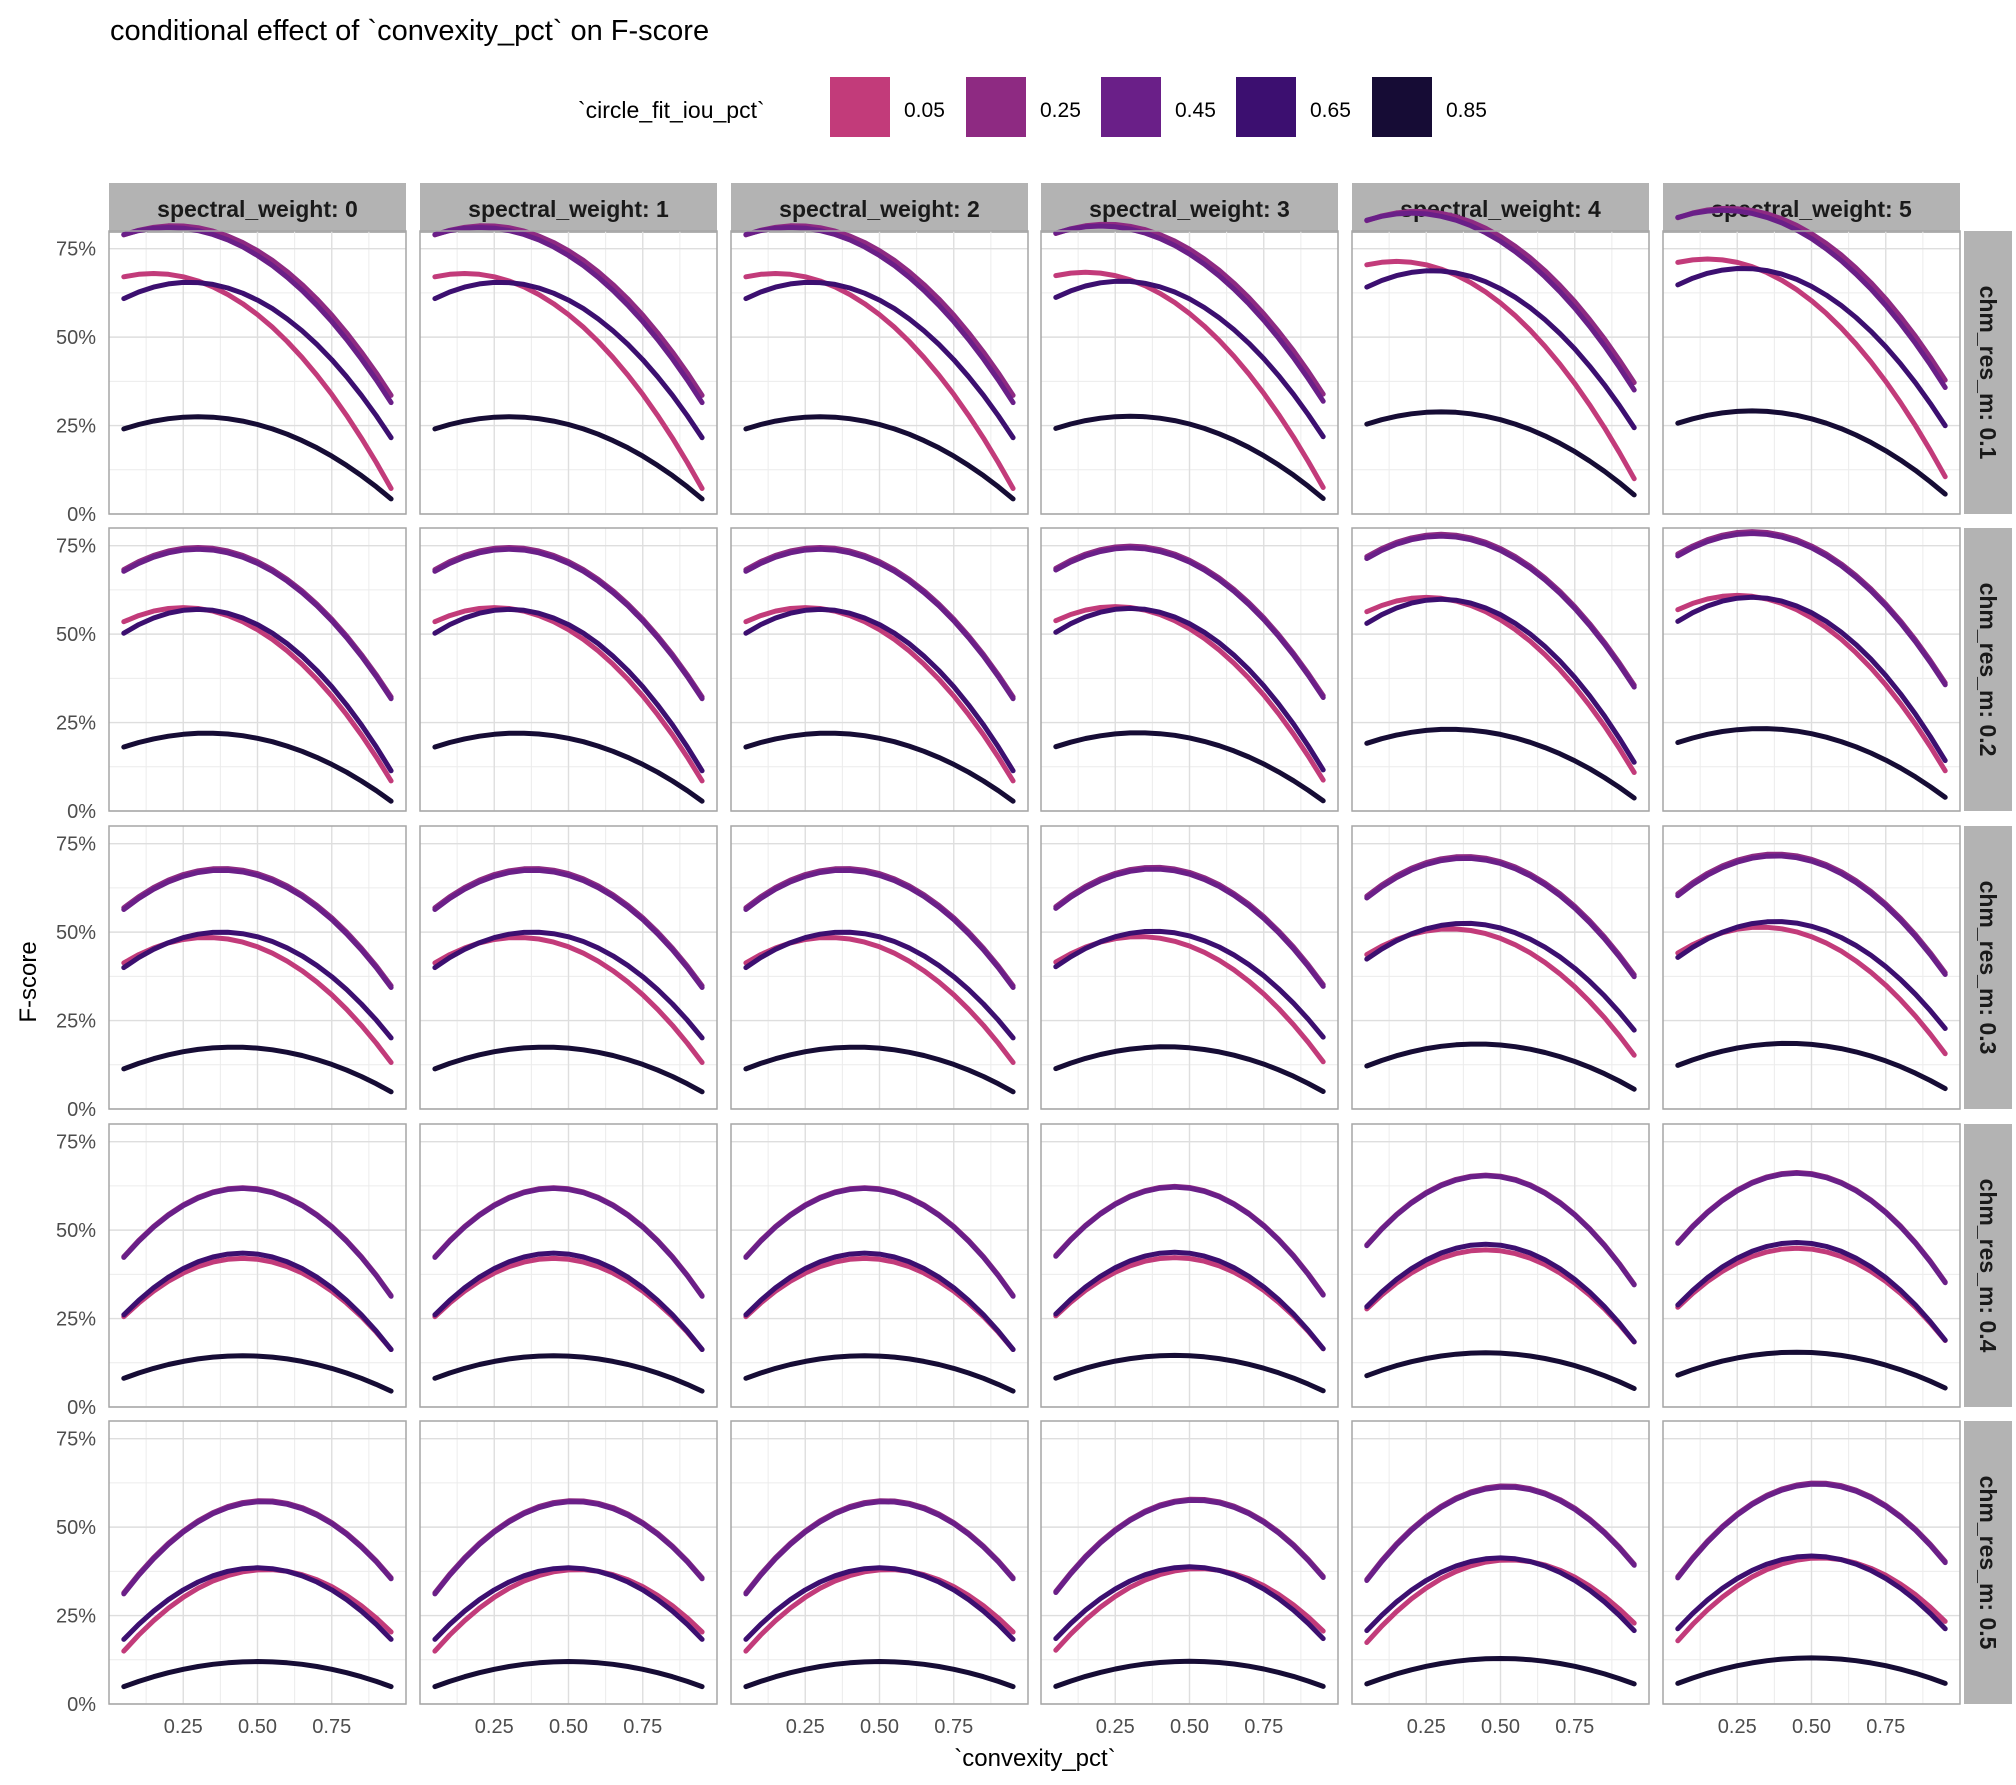 The height and width of the screenshot is (1785, 2016). I want to click on facet-label-col: spectral_weight: 3, so click(1189, 209).